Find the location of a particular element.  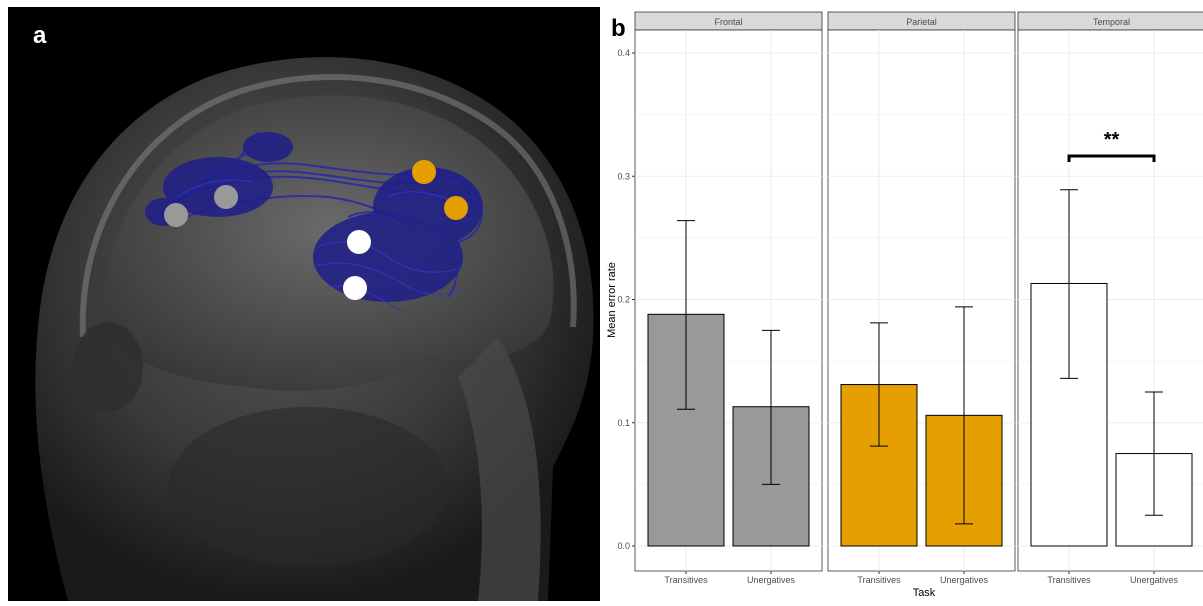

facet-label: Frontal is located at coordinates (728, 22).